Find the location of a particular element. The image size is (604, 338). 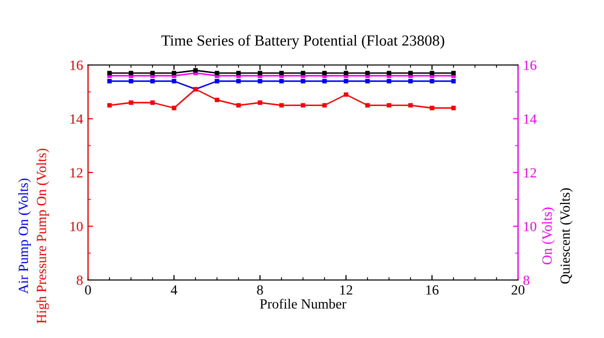

y2-tick-label: 10 is located at coordinates (530, 227).